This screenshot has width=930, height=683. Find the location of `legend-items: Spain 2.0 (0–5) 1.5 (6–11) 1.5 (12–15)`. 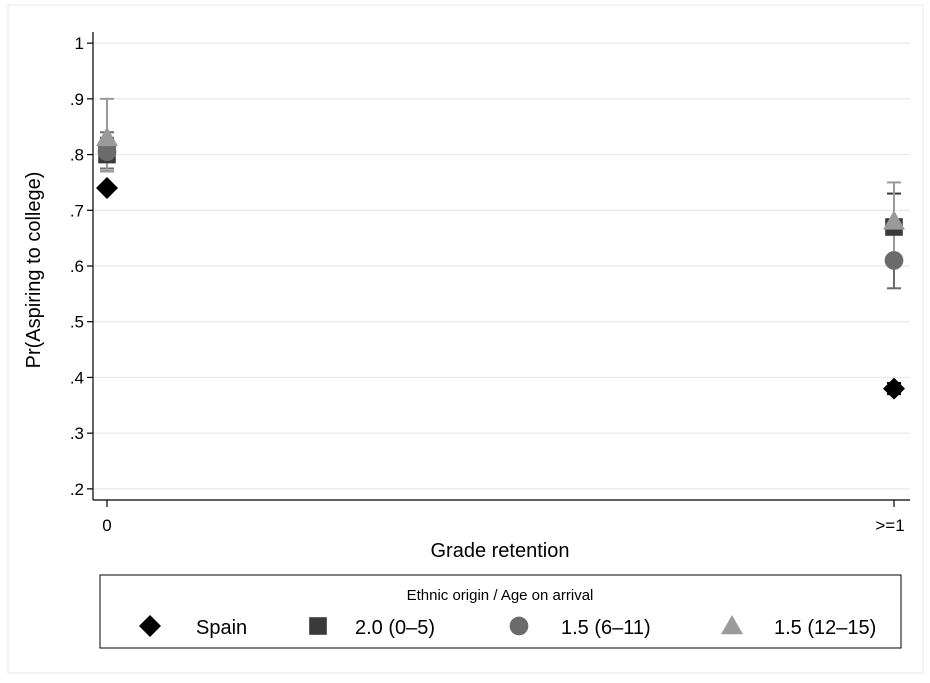

legend-items: Spain 2.0 (0–5) 1.5 (6–11) 1.5 (12–15) is located at coordinates (507, 627).